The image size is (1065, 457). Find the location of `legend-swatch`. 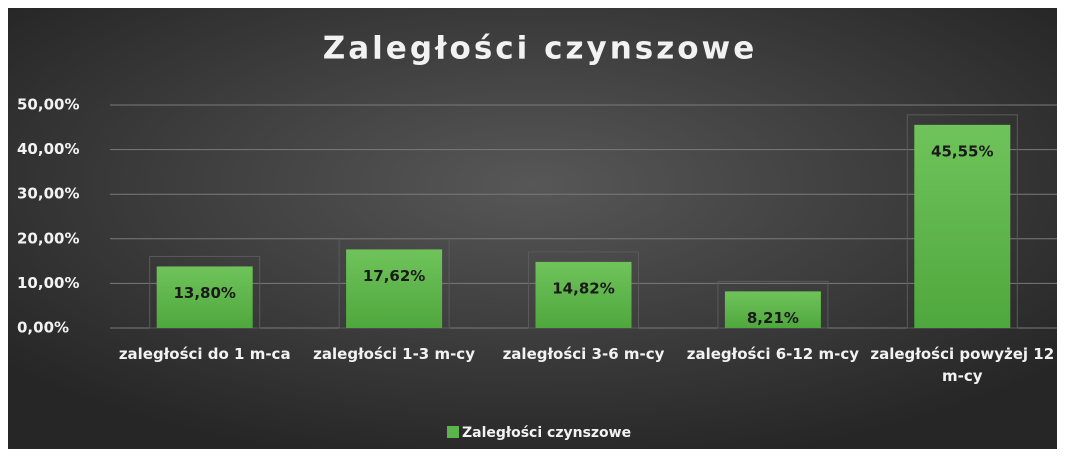

legend-swatch is located at coordinates (453, 432).